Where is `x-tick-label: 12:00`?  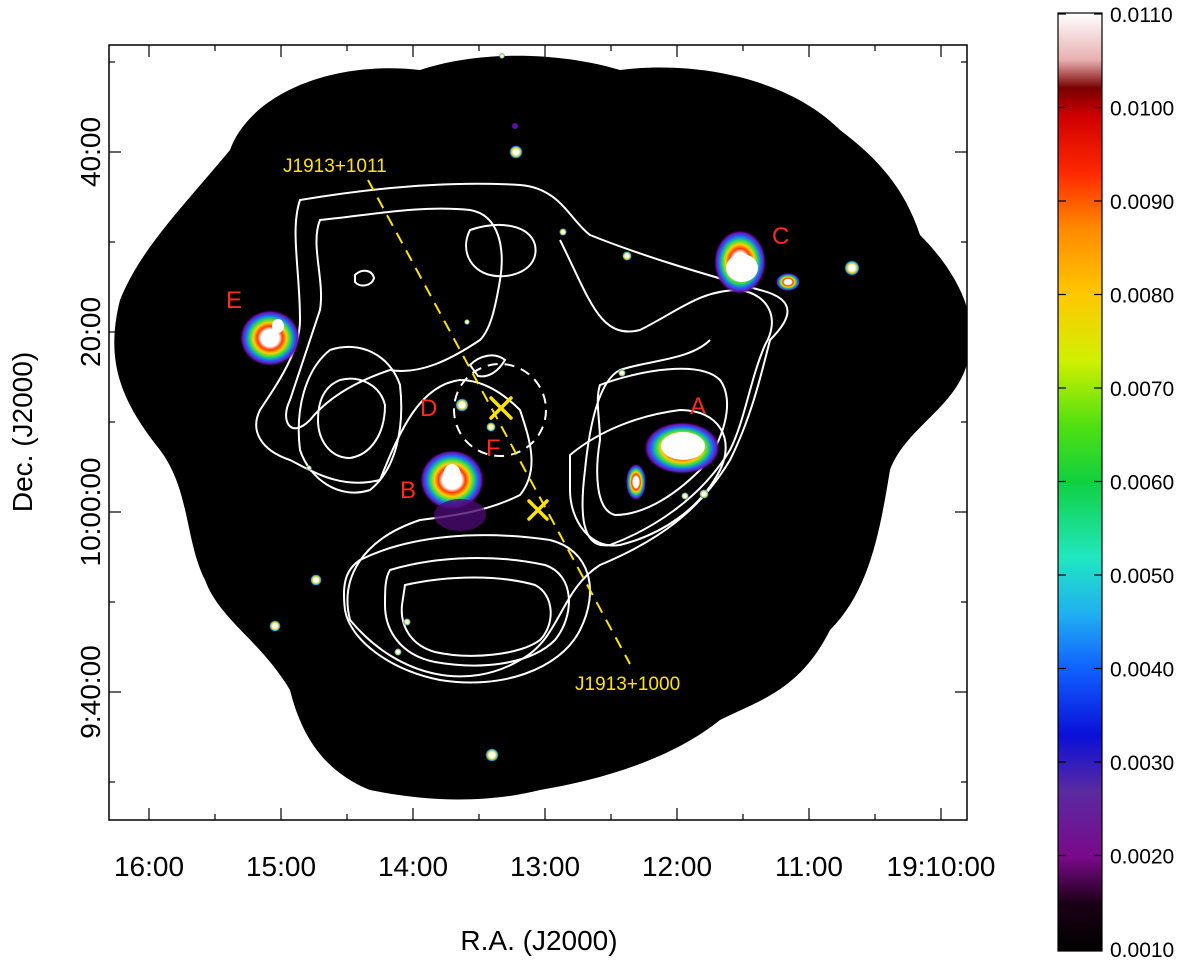 x-tick-label: 12:00 is located at coordinates (677, 866).